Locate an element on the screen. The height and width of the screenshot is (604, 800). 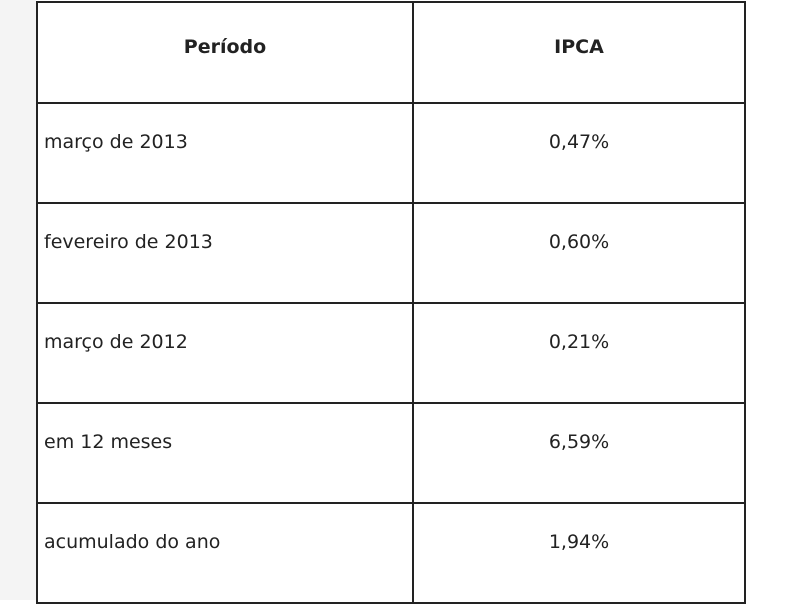
period-cell: em 12 meses is located at coordinates (225, 453).